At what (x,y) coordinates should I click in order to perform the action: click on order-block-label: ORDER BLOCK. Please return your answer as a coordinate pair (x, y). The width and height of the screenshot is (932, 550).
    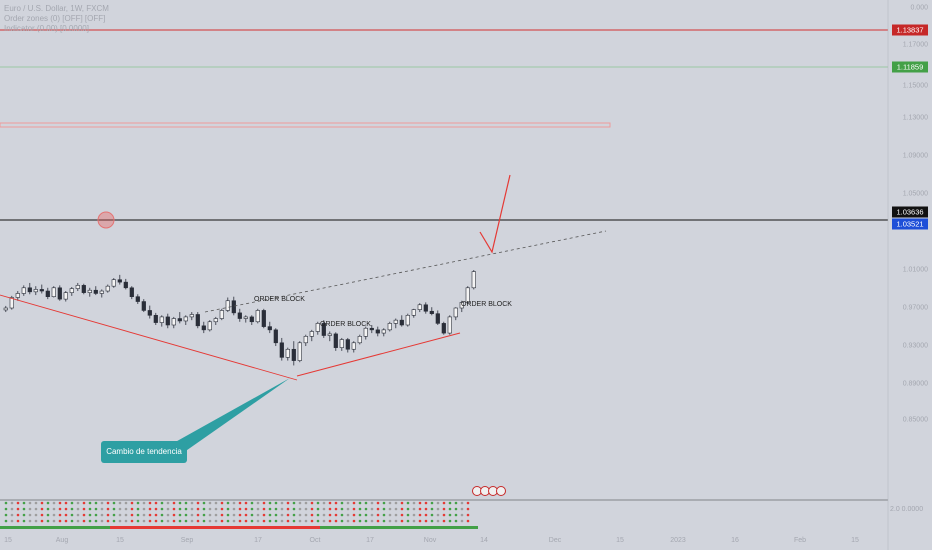
    Looking at the image, I should click on (486, 304).